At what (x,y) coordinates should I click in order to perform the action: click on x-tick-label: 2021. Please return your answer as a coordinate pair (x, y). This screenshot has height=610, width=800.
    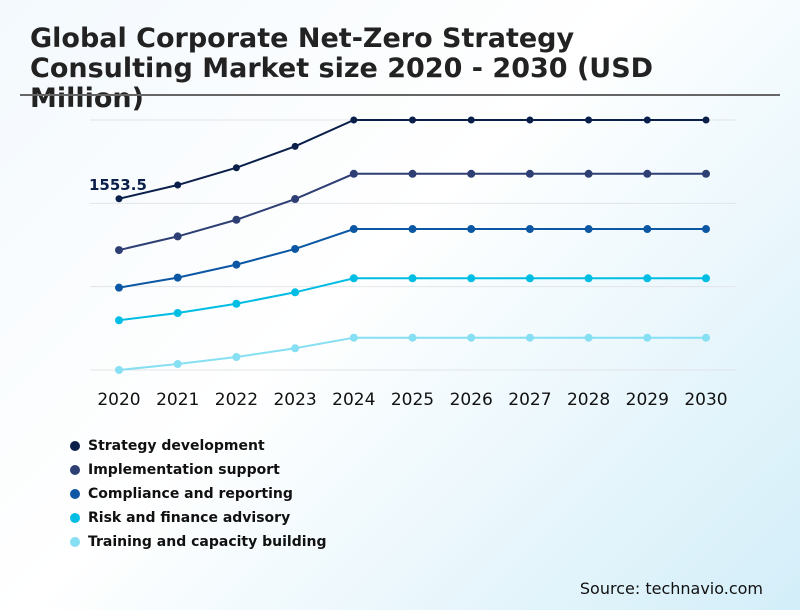
    Looking at the image, I should click on (177, 400).